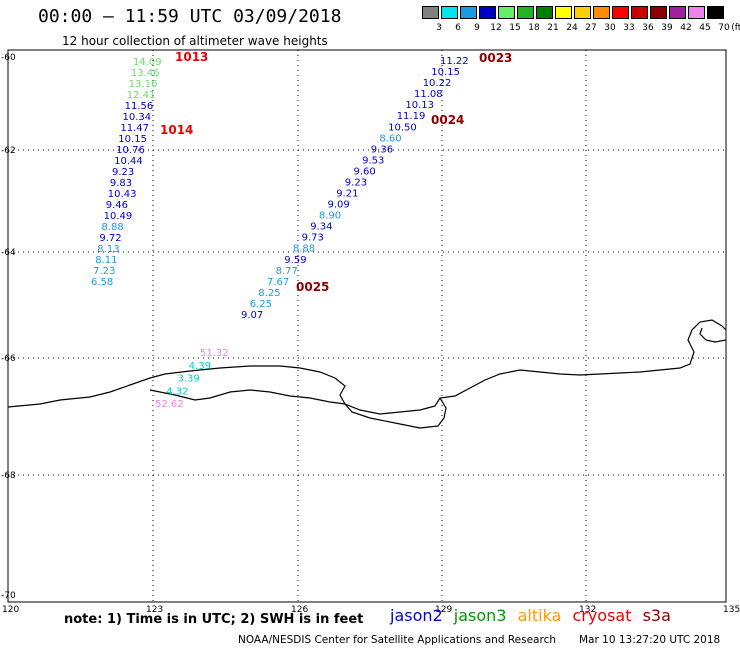 The width and height of the screenshot is (740, 650). Describe the element at coordinates (390, 138) in the screenshot. I see `wave-height-value: 8.60` at that location.